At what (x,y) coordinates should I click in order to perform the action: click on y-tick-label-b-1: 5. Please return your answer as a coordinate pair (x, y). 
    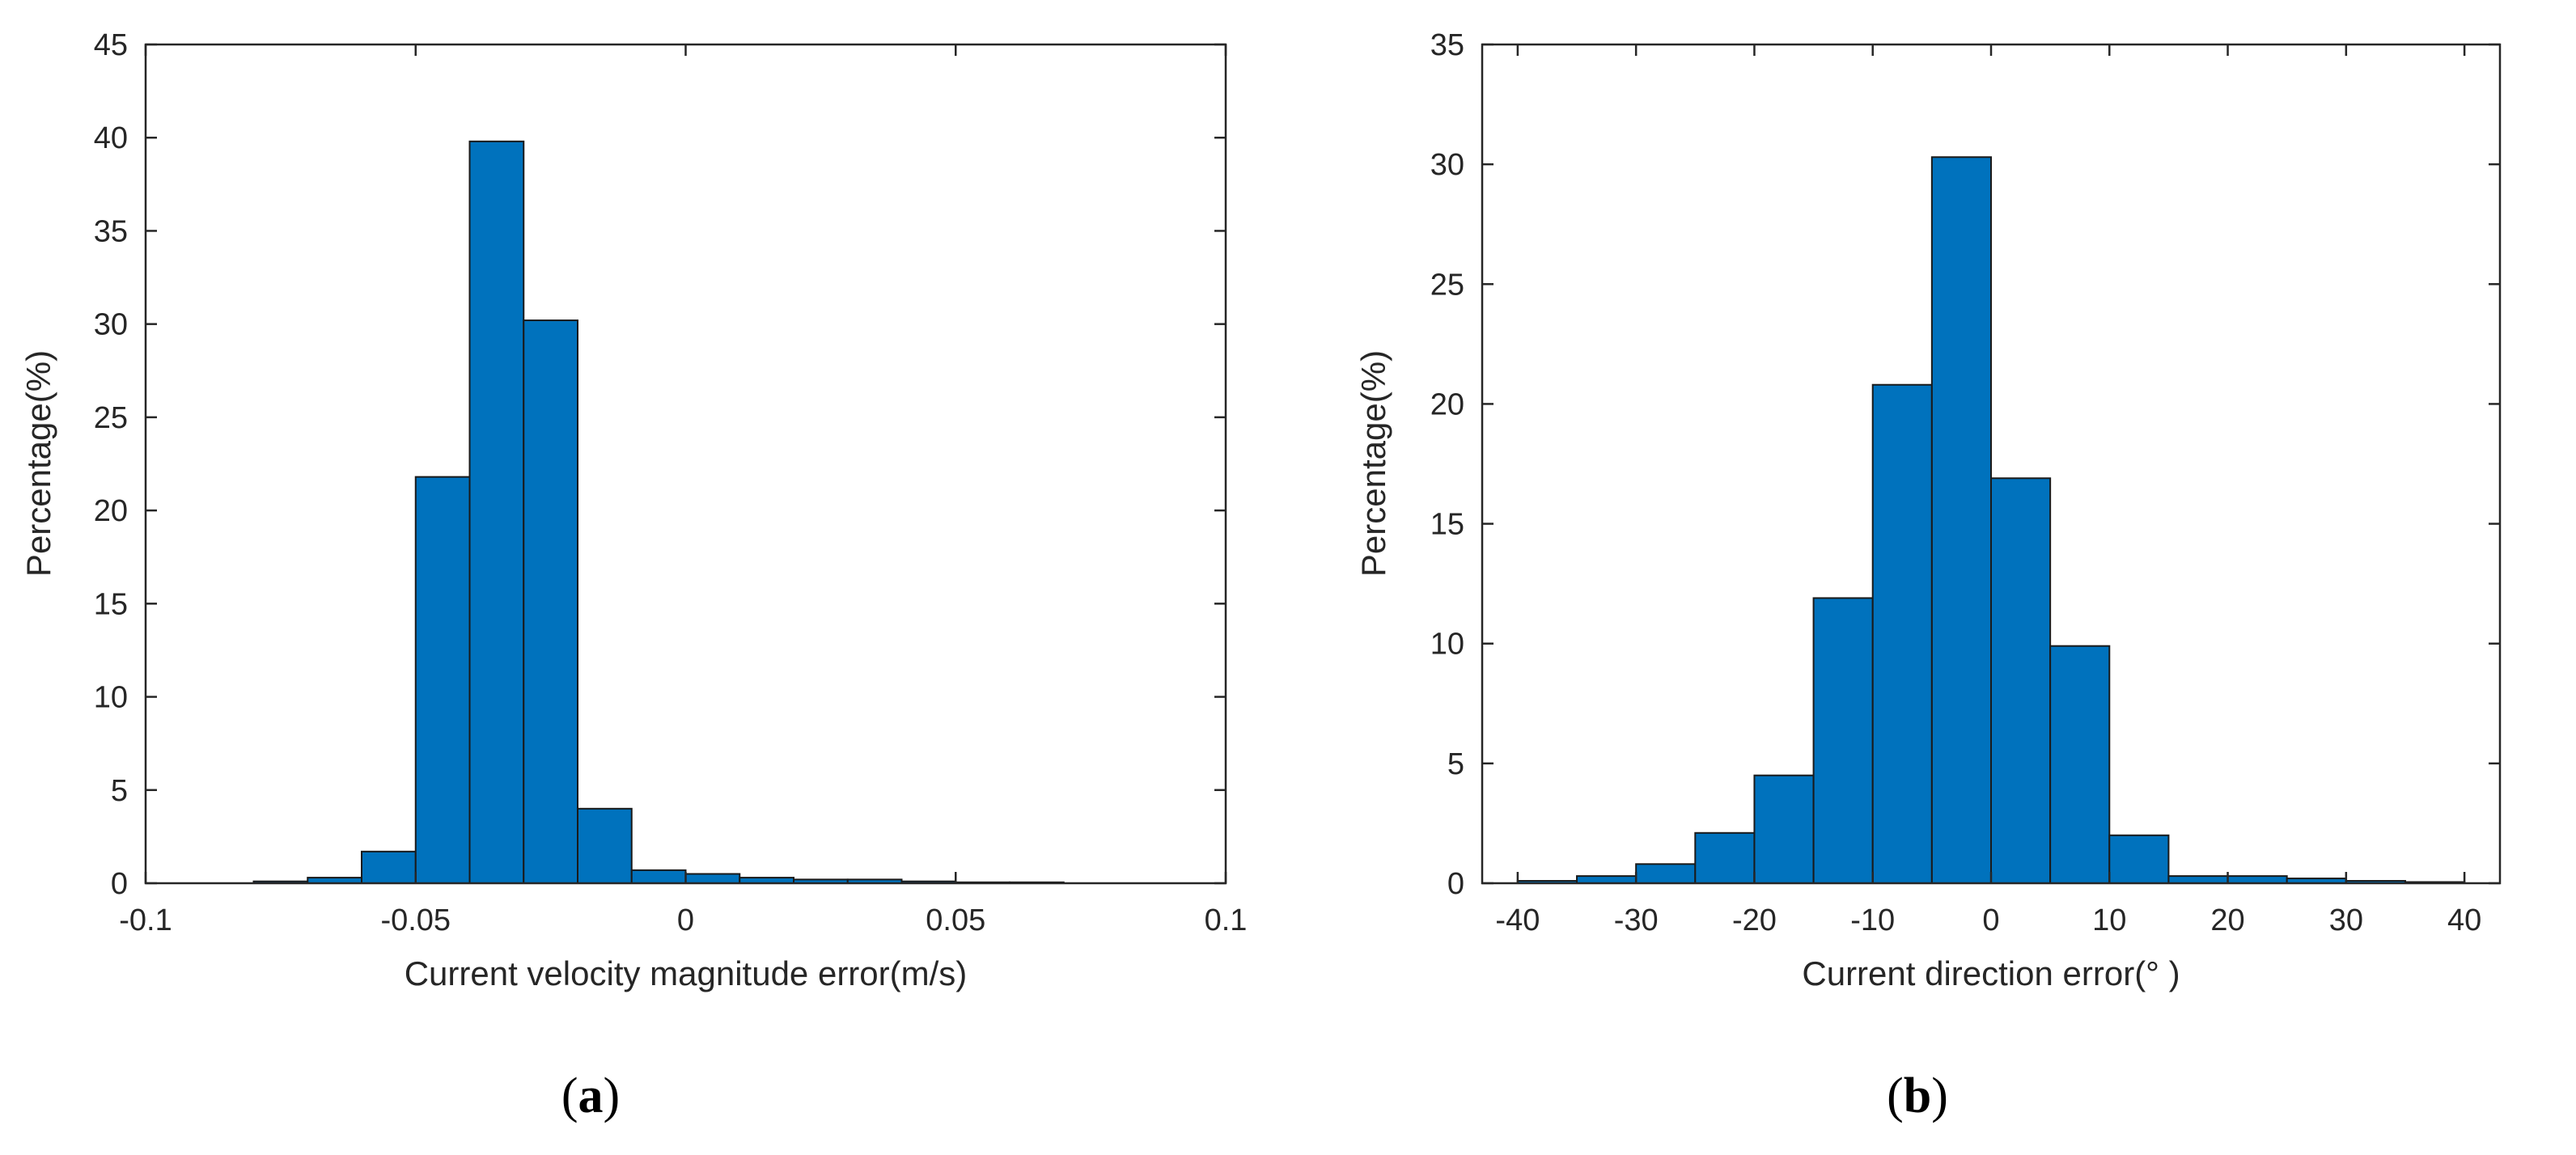
    Looking at the image, I should click on (1455, 764).